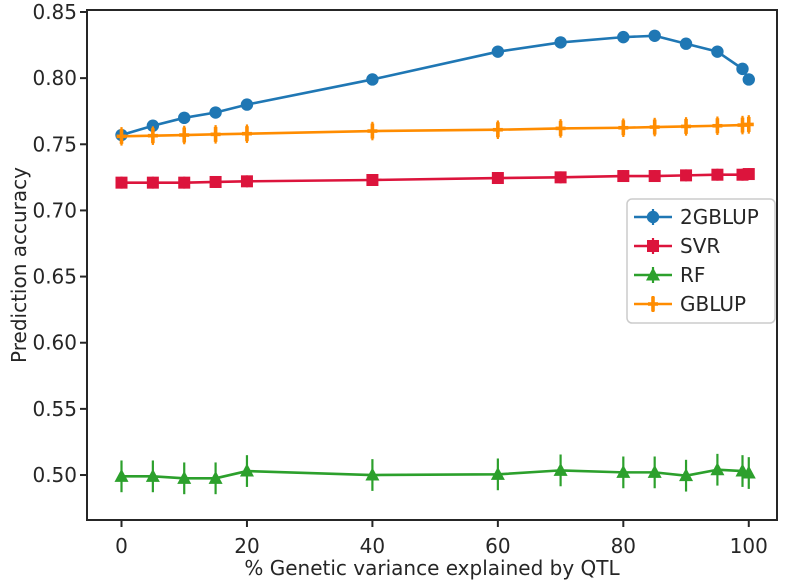  I want to click on legend-label-2gblup: 2GBLUP, so click(719, 217).